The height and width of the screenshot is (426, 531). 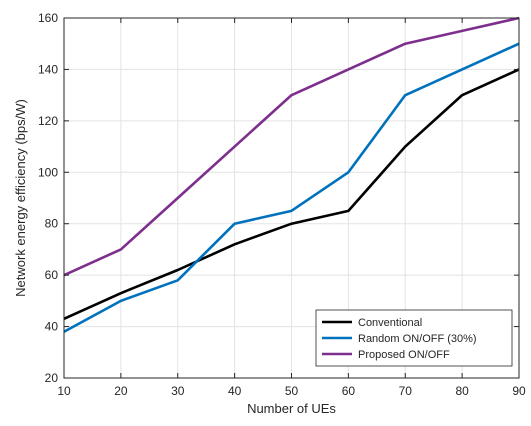 What do you see at coordinates (48, 18) in the screenshot?
I see `y-tick-label: 160` at bounding box center [48, 18].